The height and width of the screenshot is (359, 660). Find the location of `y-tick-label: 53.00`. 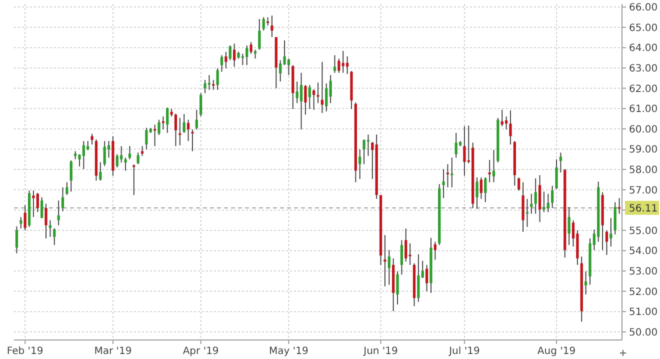

y-tick-label: 53.00 is located at coordinates (643, 272).